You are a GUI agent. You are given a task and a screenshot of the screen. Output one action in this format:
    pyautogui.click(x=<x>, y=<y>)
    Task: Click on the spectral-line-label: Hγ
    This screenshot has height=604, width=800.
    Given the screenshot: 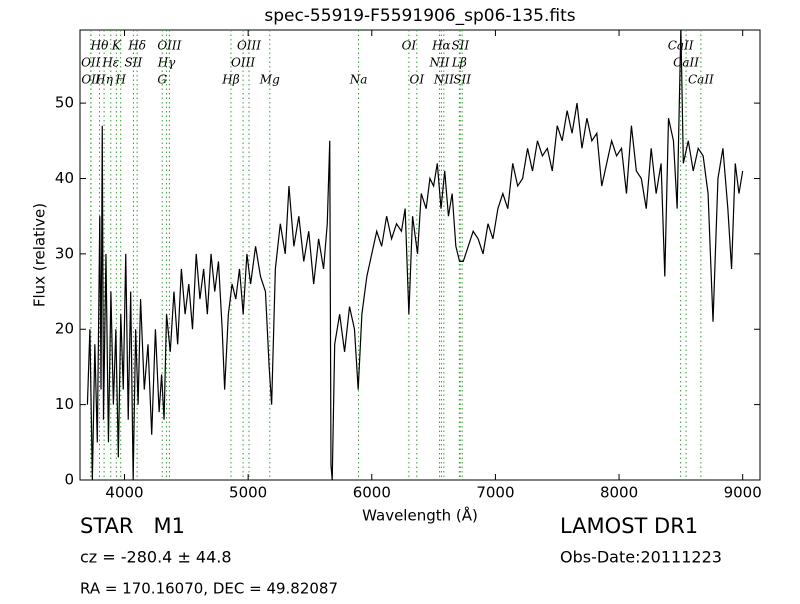 What is the action you would take?
    pyautogui.click(x=166, y=63)
    